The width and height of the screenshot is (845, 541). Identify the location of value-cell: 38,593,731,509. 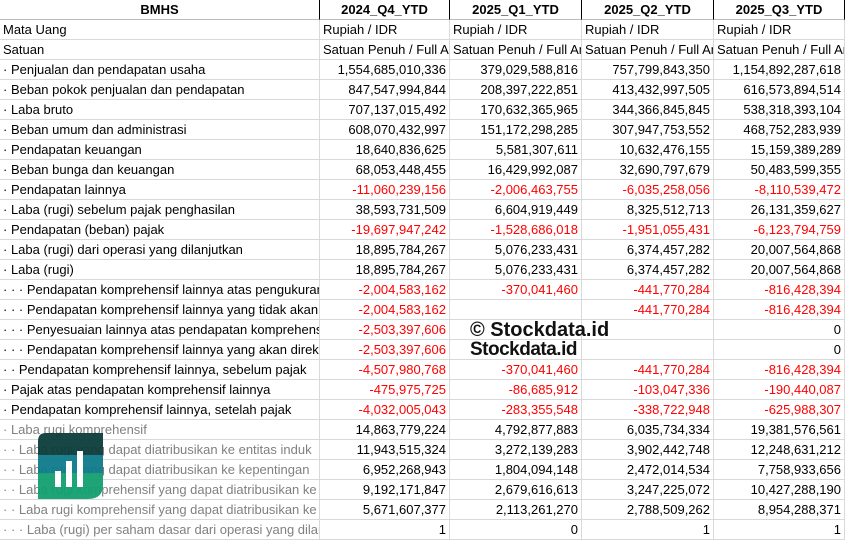
(385, 210).